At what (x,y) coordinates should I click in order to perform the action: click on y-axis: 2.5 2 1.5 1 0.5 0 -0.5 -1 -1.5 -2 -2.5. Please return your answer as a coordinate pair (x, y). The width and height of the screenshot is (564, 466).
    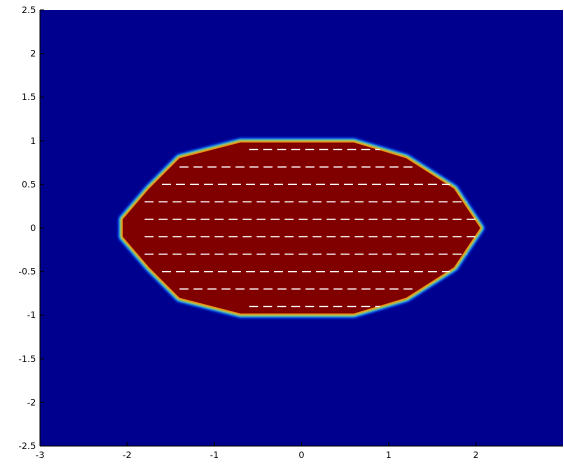
    Looking at the image, I should click on (31, 229).